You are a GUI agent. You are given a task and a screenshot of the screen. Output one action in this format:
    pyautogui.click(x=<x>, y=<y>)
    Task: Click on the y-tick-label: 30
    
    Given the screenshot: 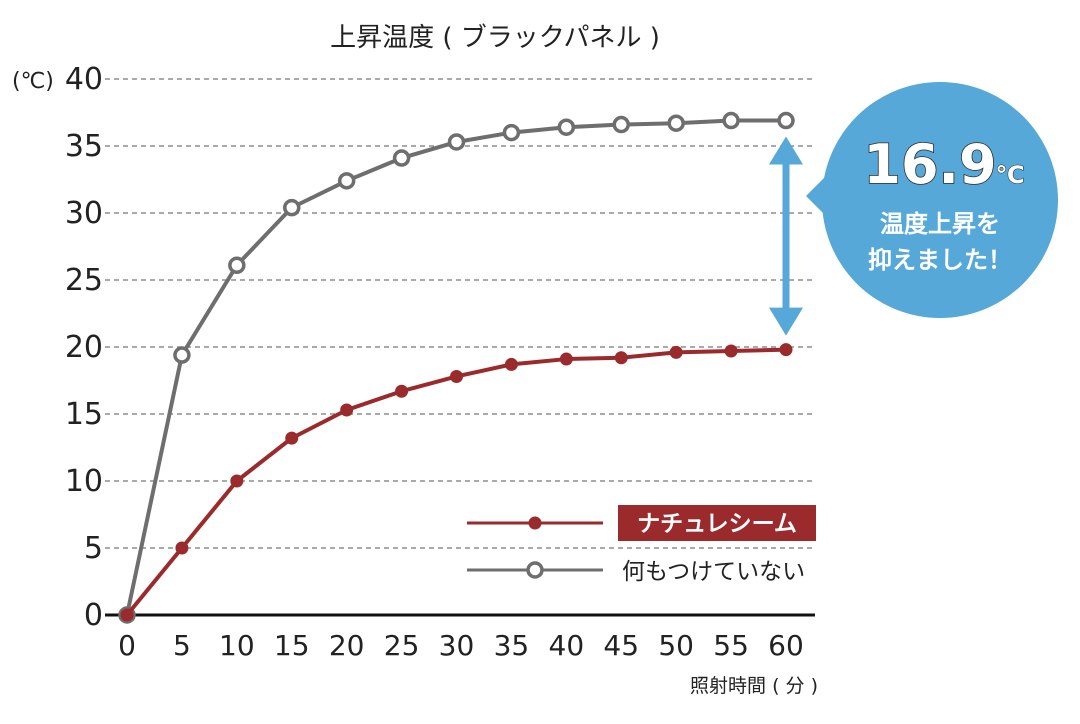 What is the action you would take?
    pyautogui.click(x=84, y=213)
    